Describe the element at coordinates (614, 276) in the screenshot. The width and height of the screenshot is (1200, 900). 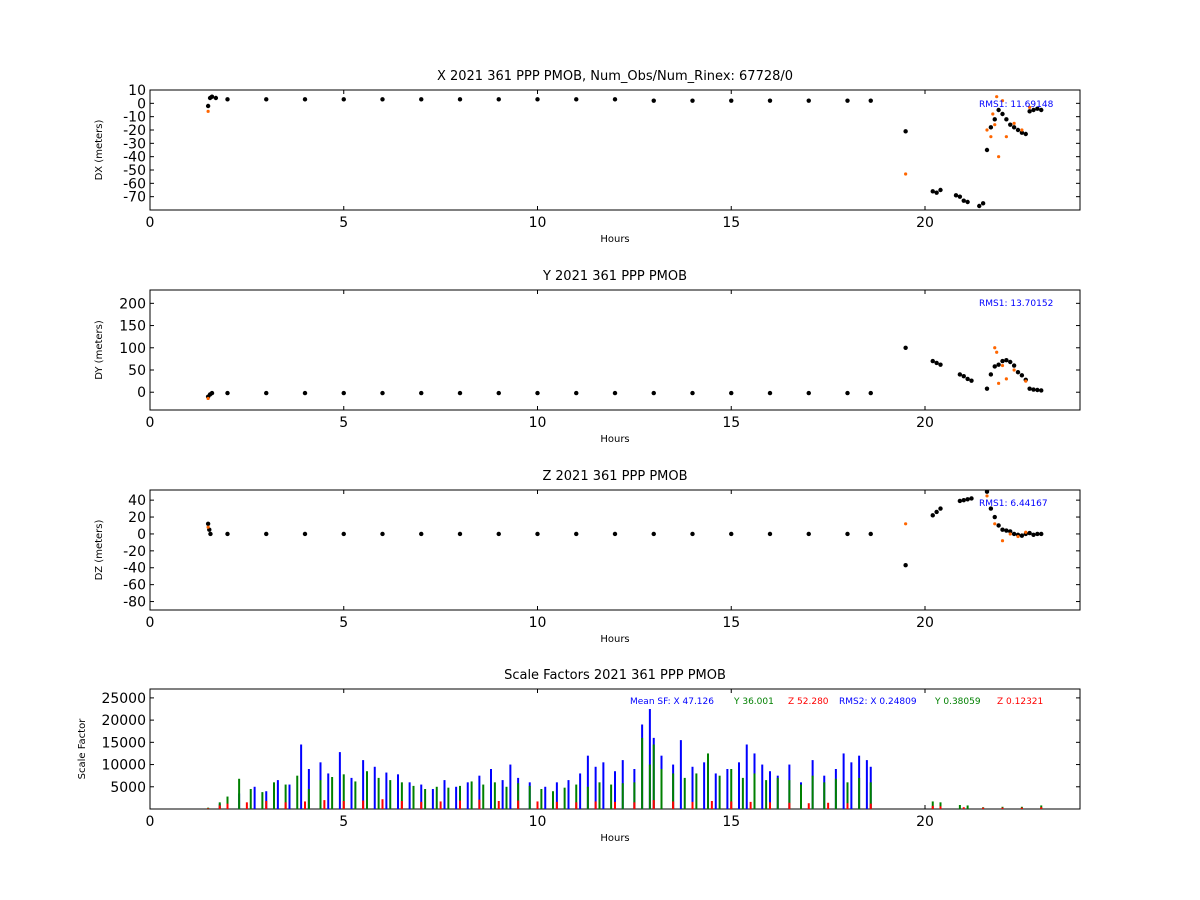
I see `chart-title: Y 2021 361 PPP PMOB` at that location.